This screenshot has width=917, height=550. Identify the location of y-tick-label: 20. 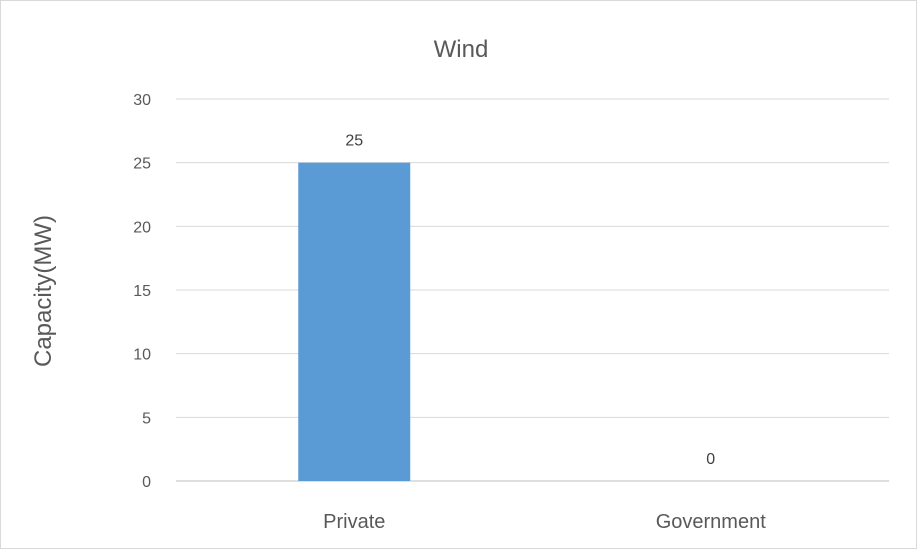
(142, 227).